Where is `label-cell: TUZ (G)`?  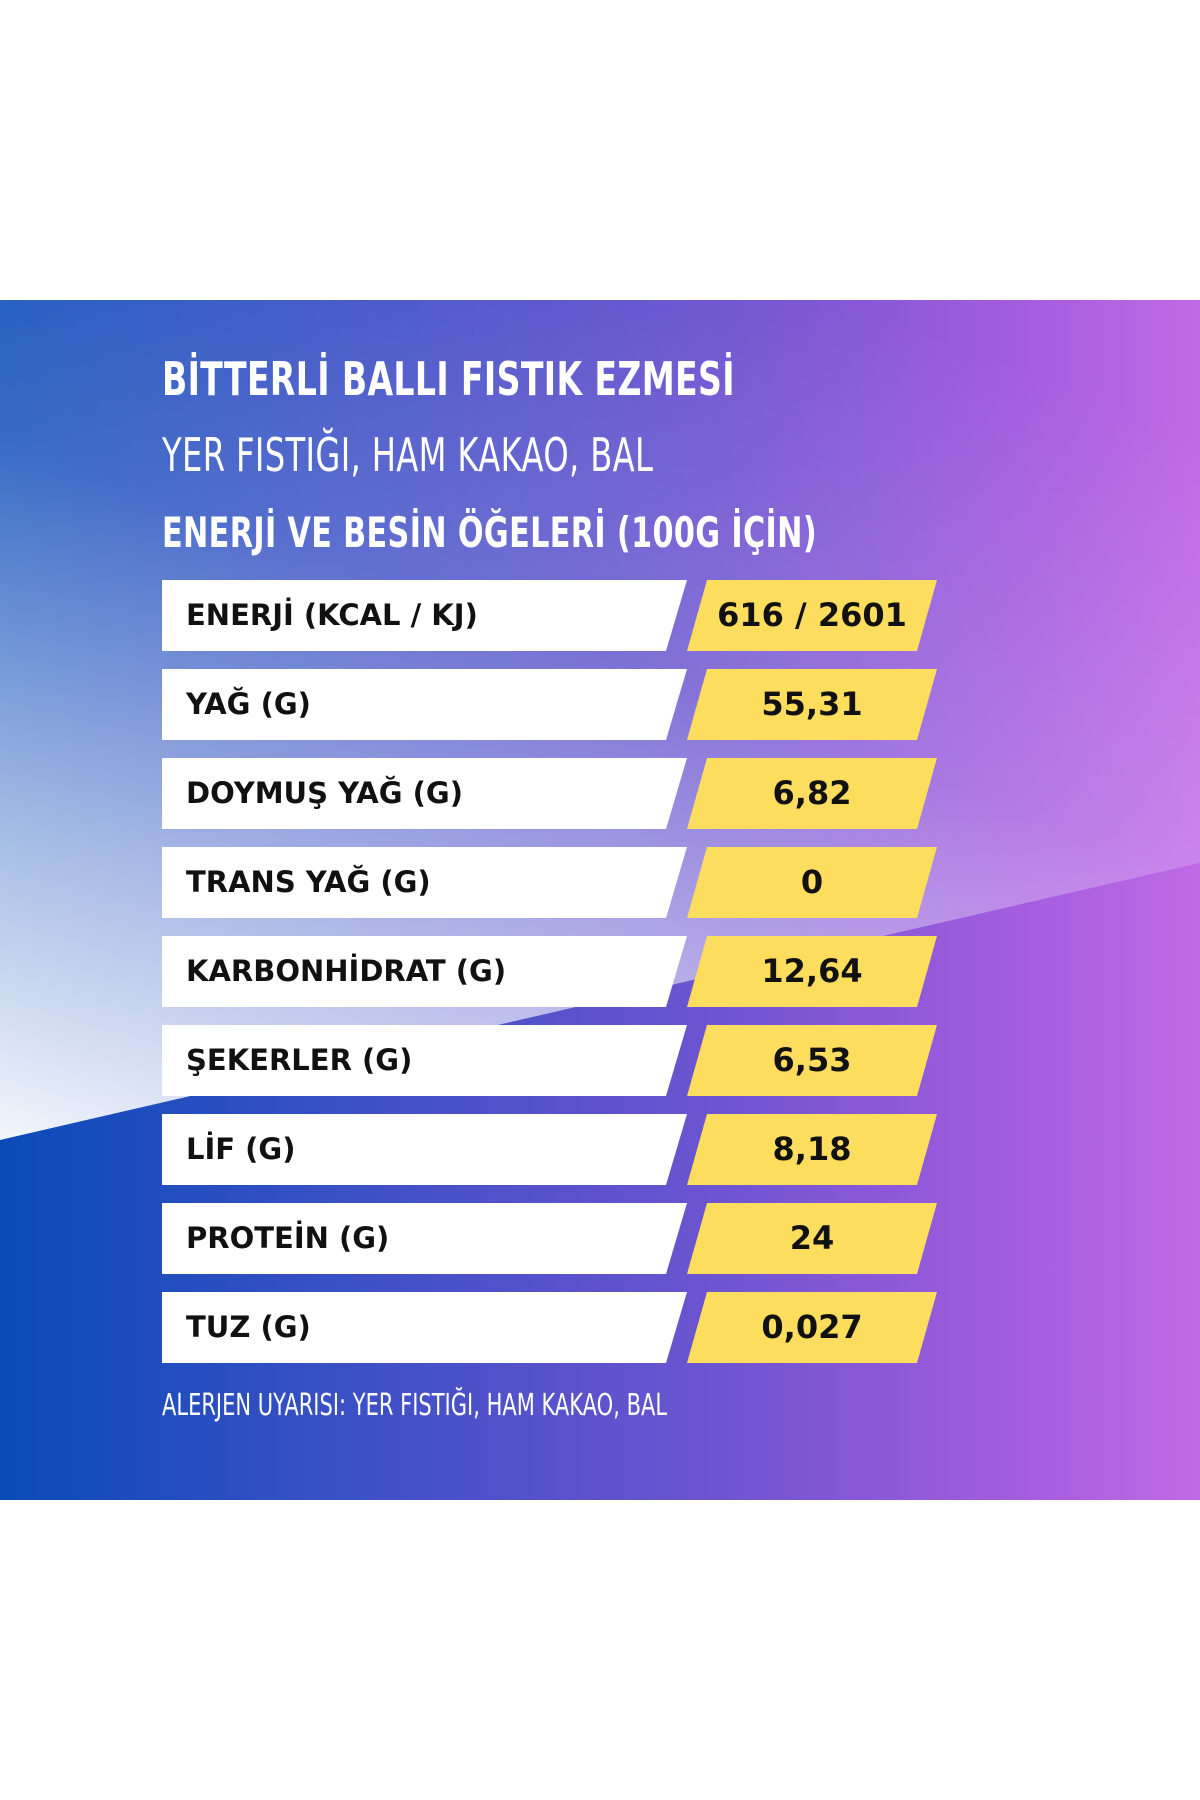
label-cell: TUZ (G) is located at coordinates (424, 1327).